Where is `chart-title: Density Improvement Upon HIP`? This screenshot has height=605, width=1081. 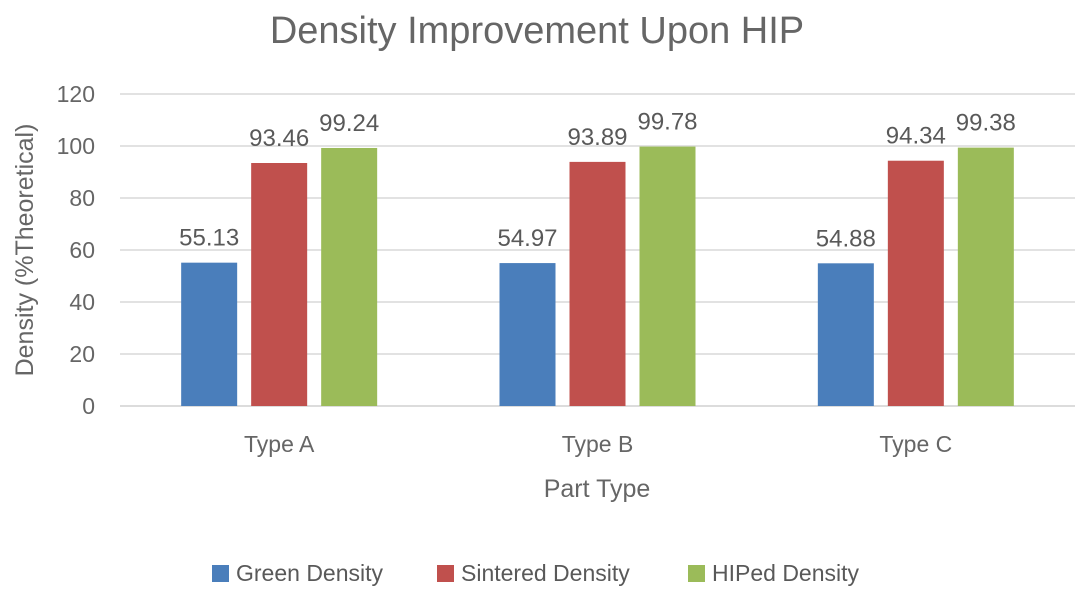 chart-title: Density Improvement Upon HIP is located at coordinates (537, 31).